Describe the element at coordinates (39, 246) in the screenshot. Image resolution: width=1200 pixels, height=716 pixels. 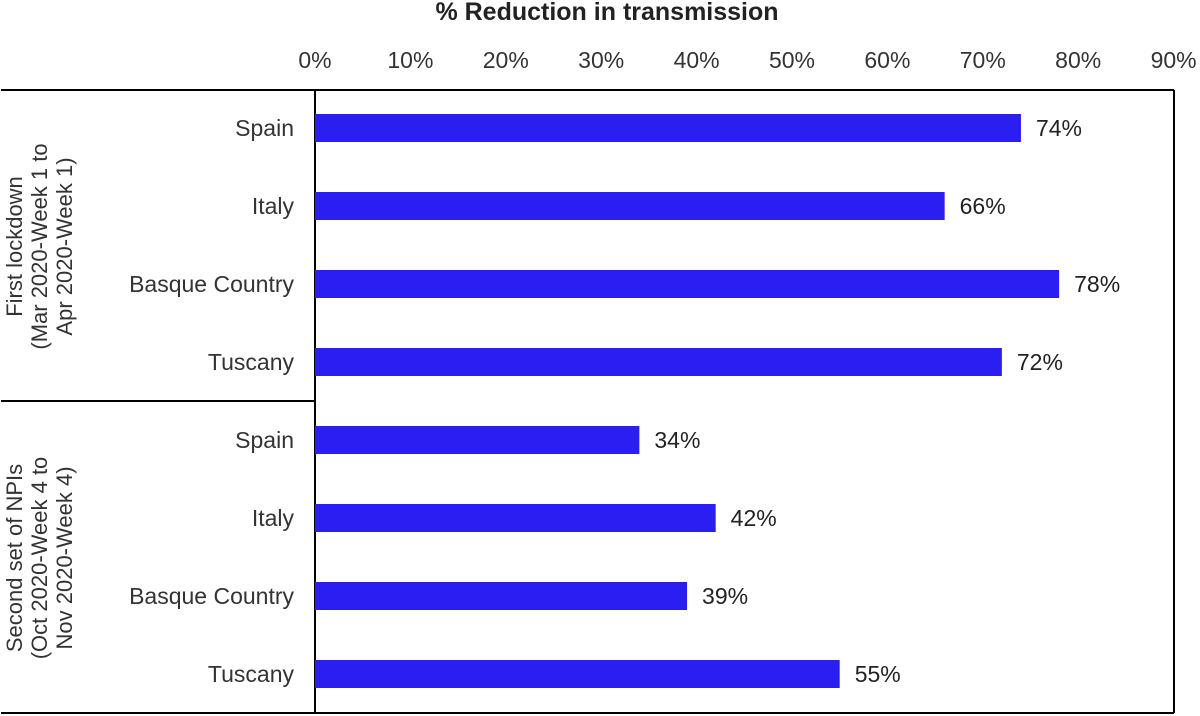
I see `group-label-line: (Mar 2020-Week 1 to` at that location.